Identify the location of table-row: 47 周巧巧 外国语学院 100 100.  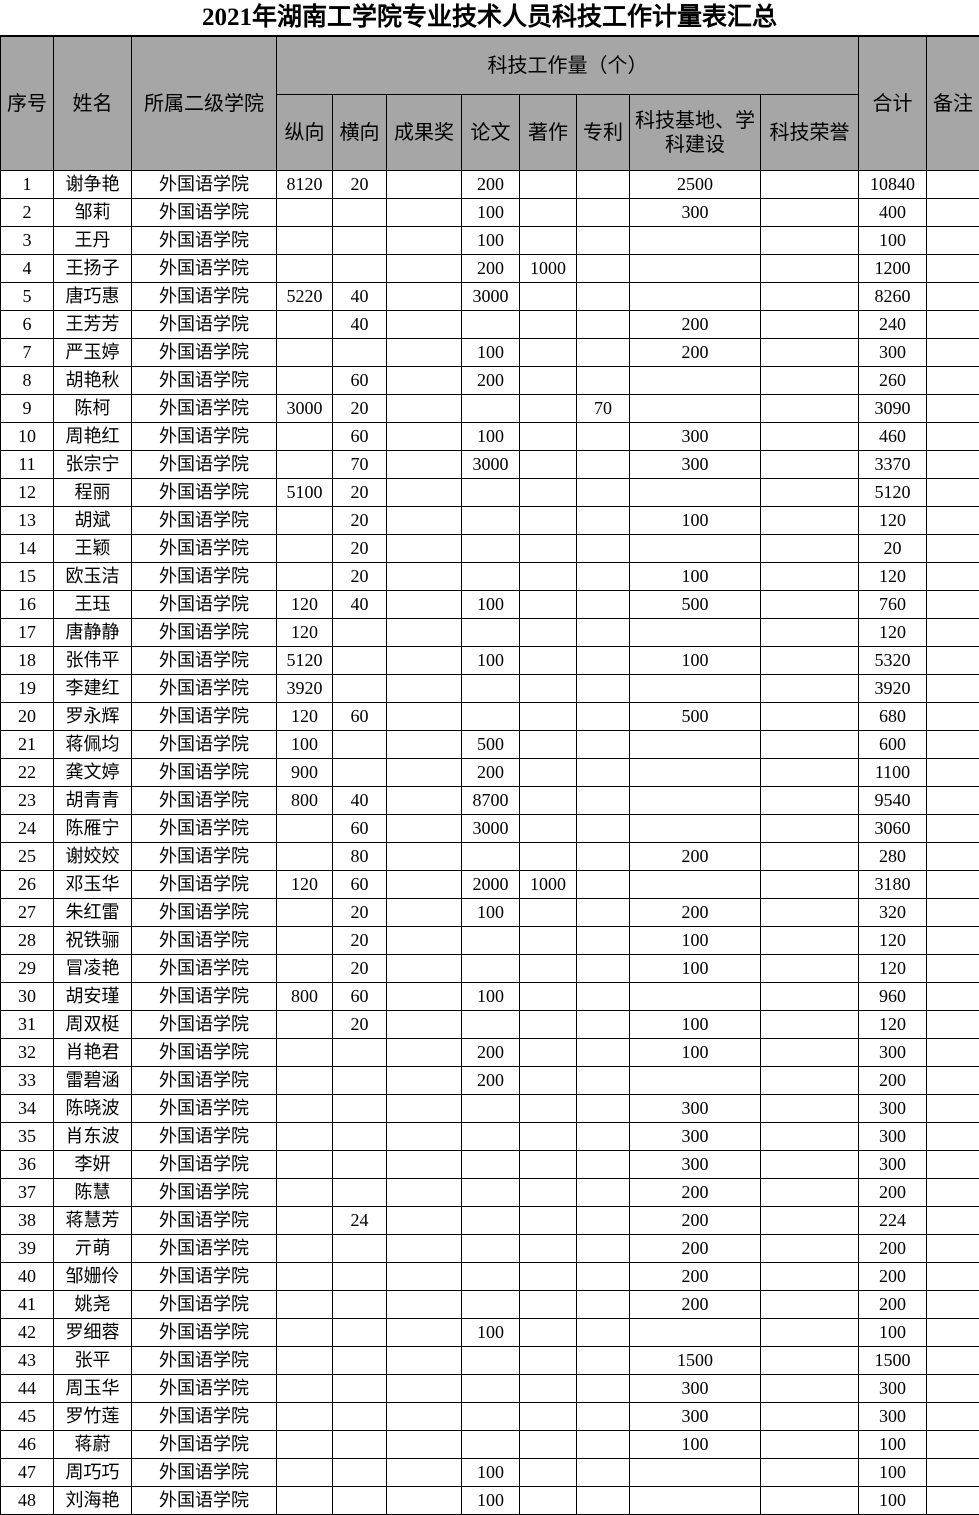
(489, 1472).